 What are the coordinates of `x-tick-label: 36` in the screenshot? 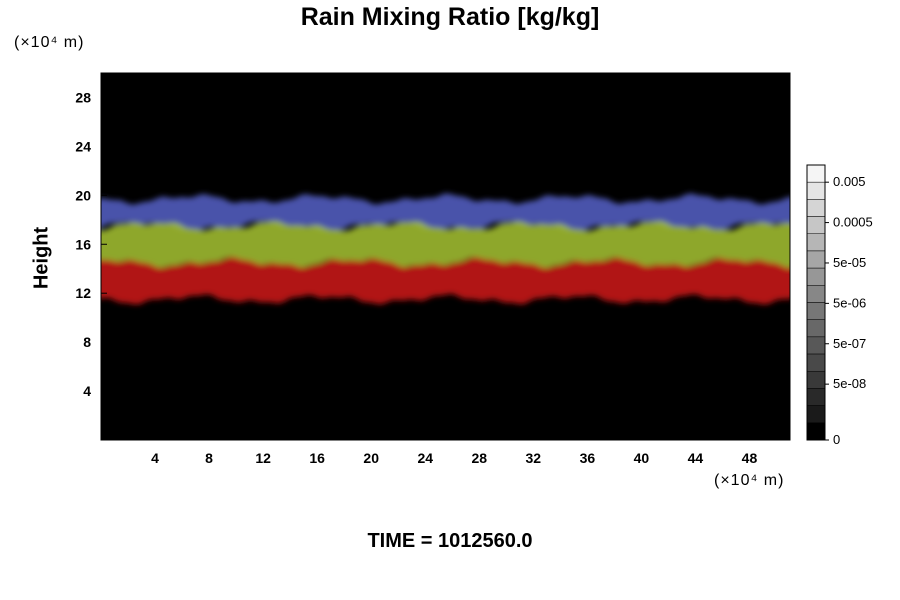 It's located at (588, 458).